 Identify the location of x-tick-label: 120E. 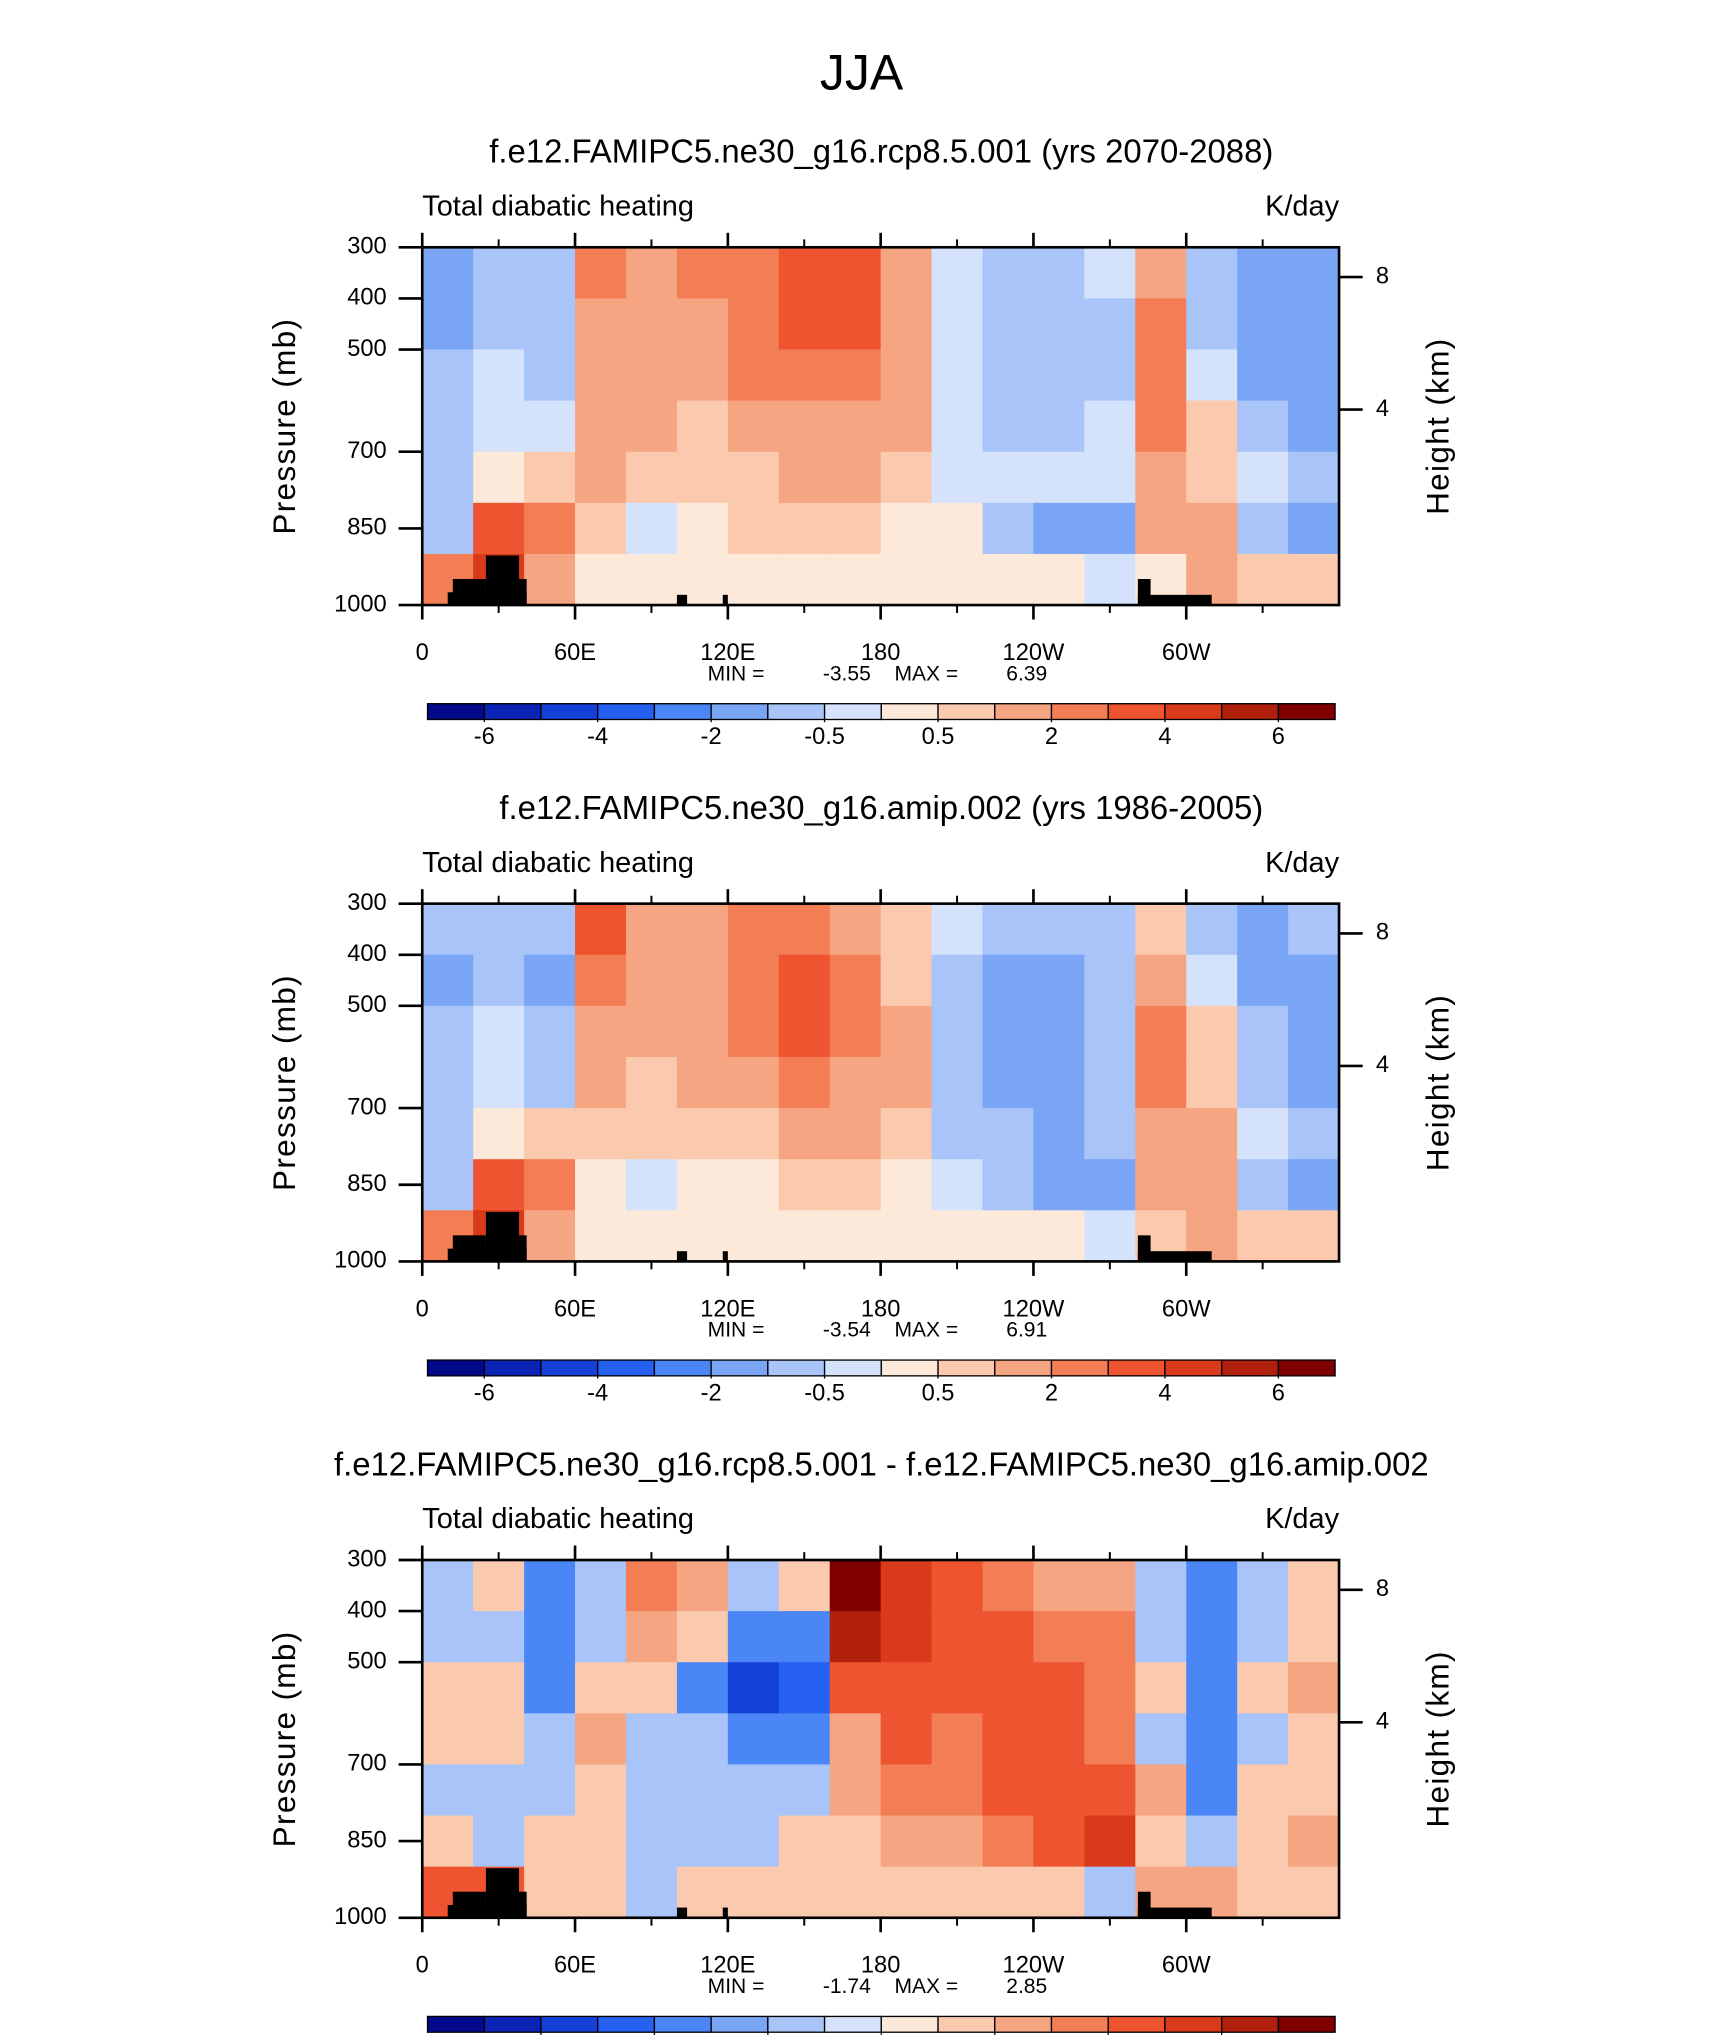
(727, 1309).